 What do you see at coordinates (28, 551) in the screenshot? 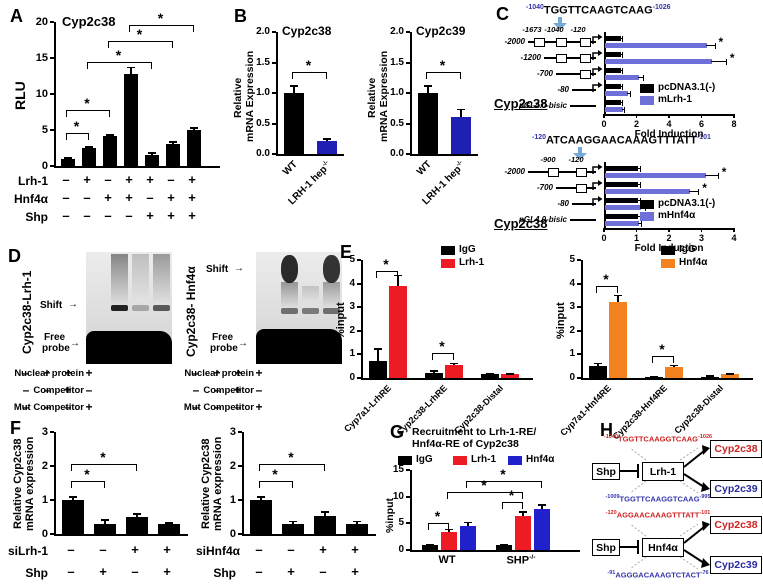
I see `condition-name: siLrh-1` at bounding box center [28, 551].